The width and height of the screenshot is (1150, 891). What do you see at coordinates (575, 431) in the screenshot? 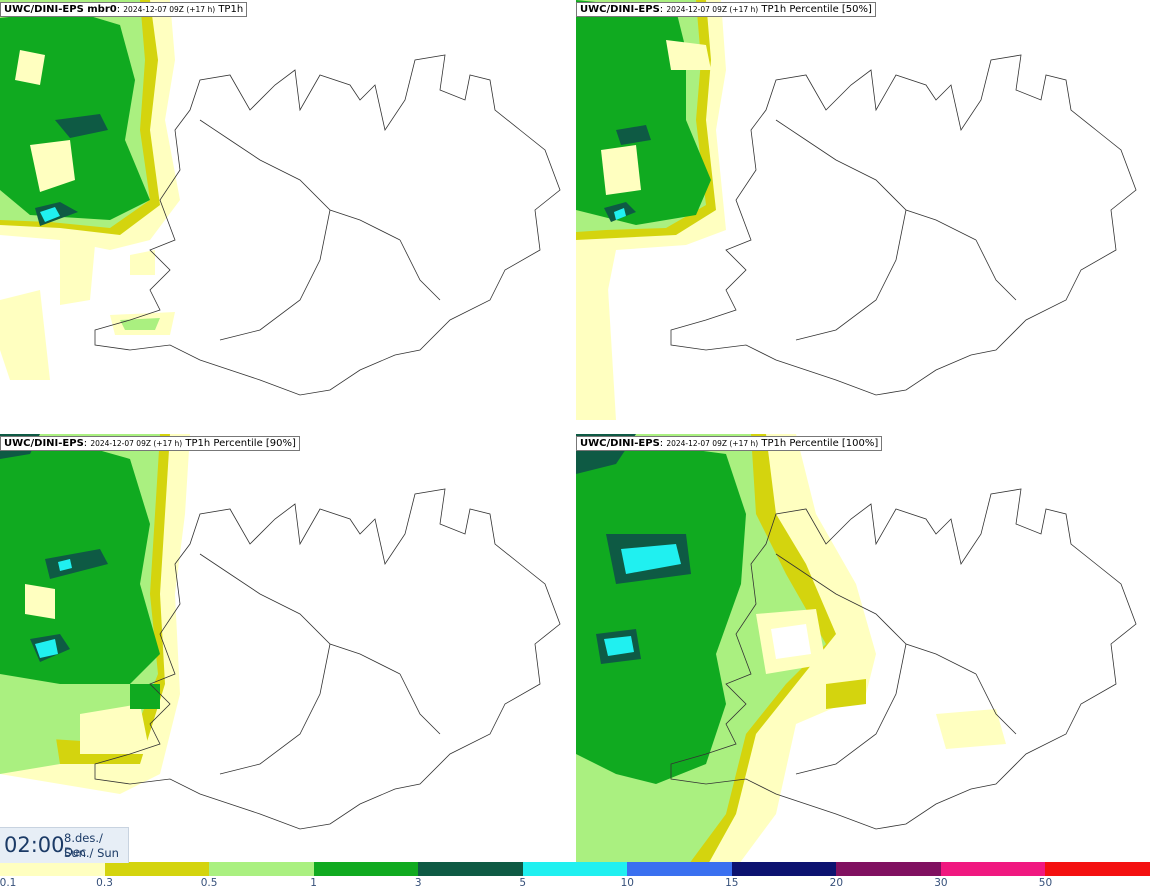
I see `panel-divider` at bounding box center [575, 431].